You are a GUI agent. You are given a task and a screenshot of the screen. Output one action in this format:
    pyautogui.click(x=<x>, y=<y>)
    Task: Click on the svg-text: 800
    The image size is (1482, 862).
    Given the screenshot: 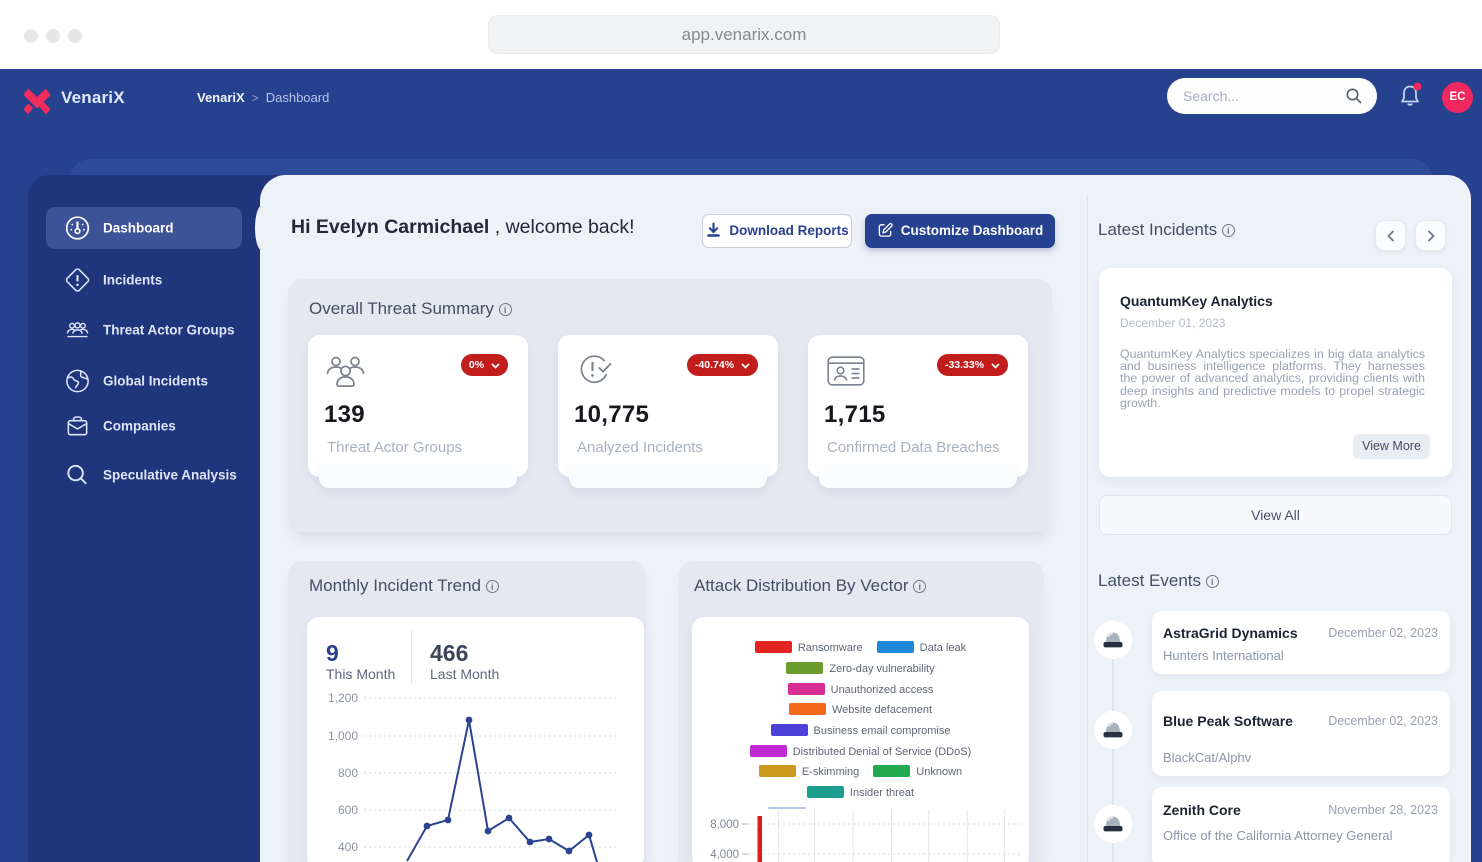 What is the action you would take?
    pyautogui.click(x=348, y=773)
    